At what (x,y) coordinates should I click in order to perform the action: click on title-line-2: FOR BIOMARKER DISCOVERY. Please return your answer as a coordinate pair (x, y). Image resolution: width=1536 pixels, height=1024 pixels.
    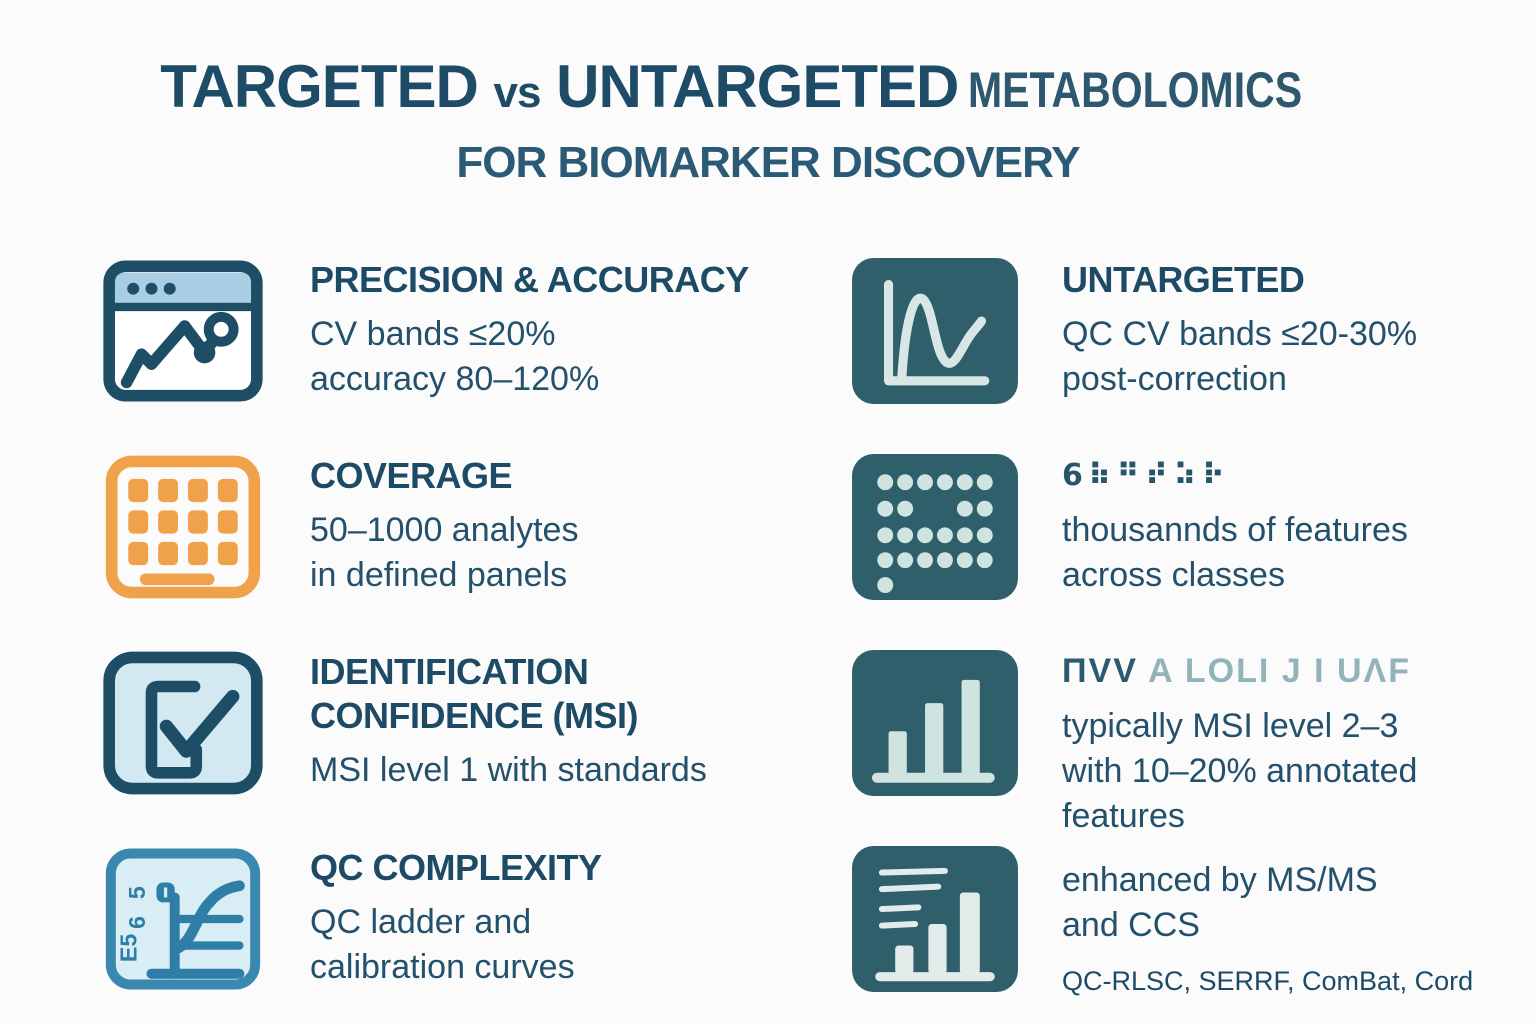
    Looking at the image, I should click on (768, 162).